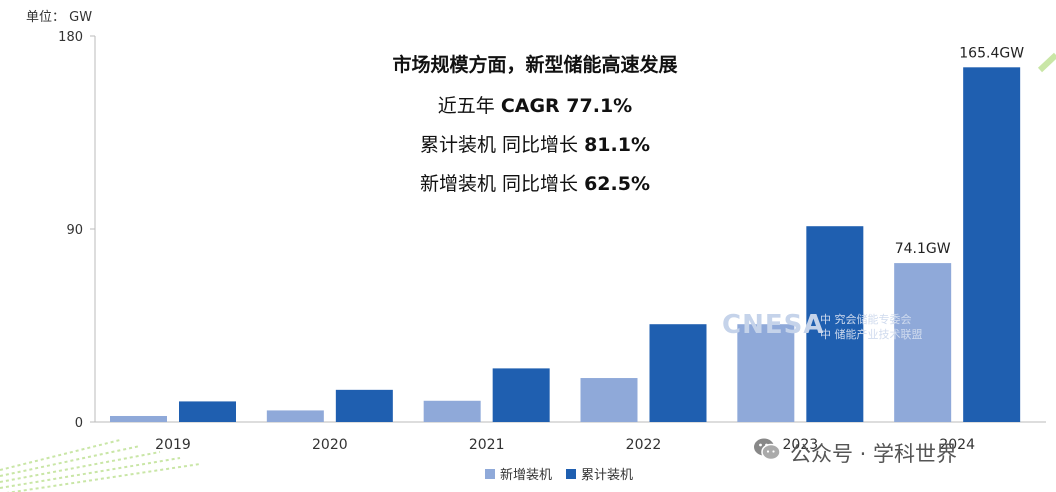 This screenshot has height=492, width=1056. What do you see at coordinates (767, 449) in the screenshot?
I see `wechat-icon` at bounding box center [767, 449].